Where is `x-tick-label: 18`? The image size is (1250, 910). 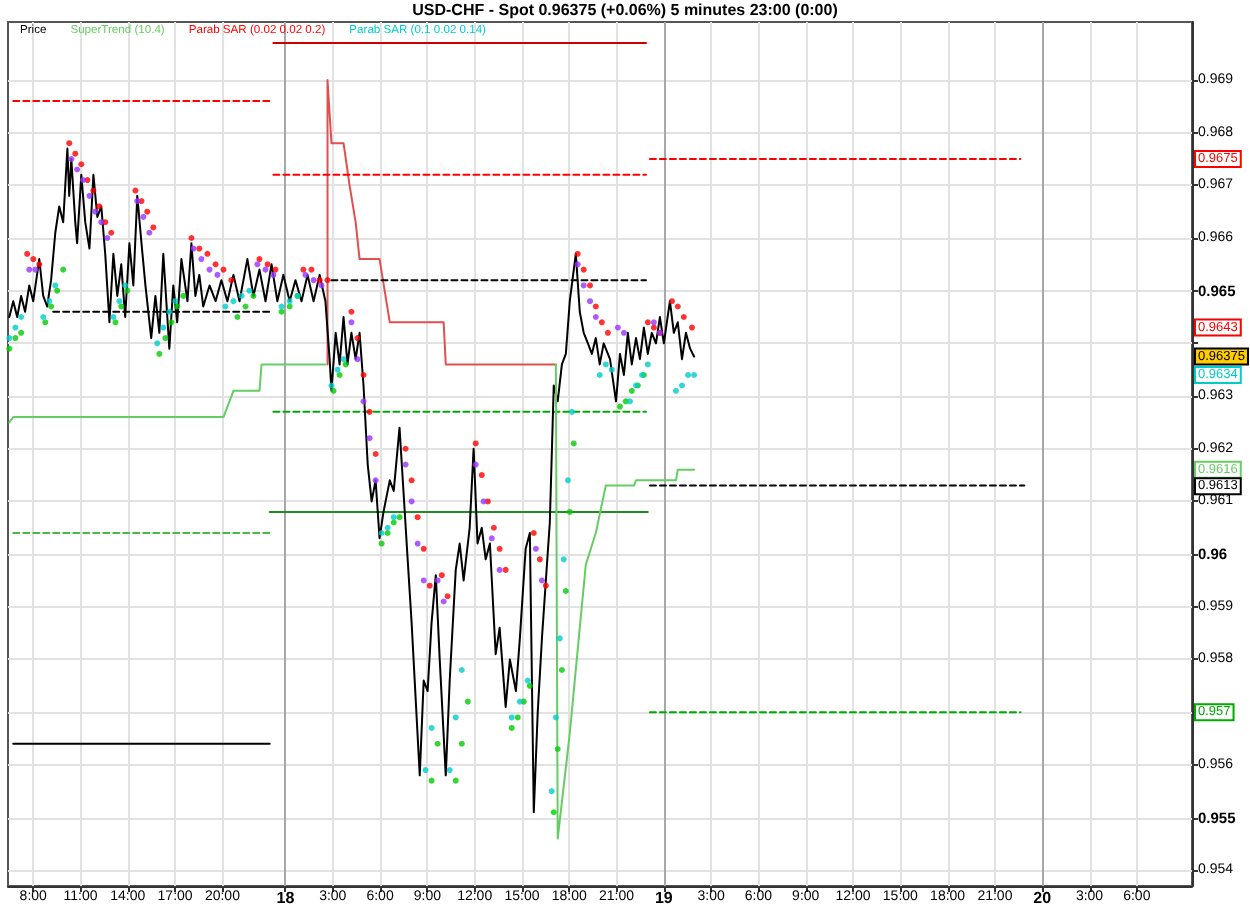
x-tick-label: 18 is located at coordinates (286, 898).